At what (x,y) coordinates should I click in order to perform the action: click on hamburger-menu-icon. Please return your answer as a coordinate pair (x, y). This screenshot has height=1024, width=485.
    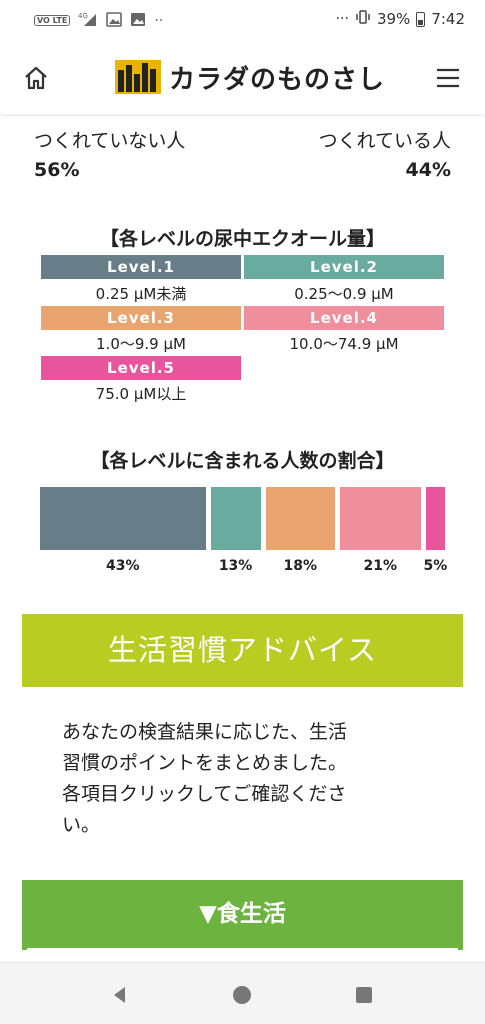
    Looking at the image, I should click on (448, 78).